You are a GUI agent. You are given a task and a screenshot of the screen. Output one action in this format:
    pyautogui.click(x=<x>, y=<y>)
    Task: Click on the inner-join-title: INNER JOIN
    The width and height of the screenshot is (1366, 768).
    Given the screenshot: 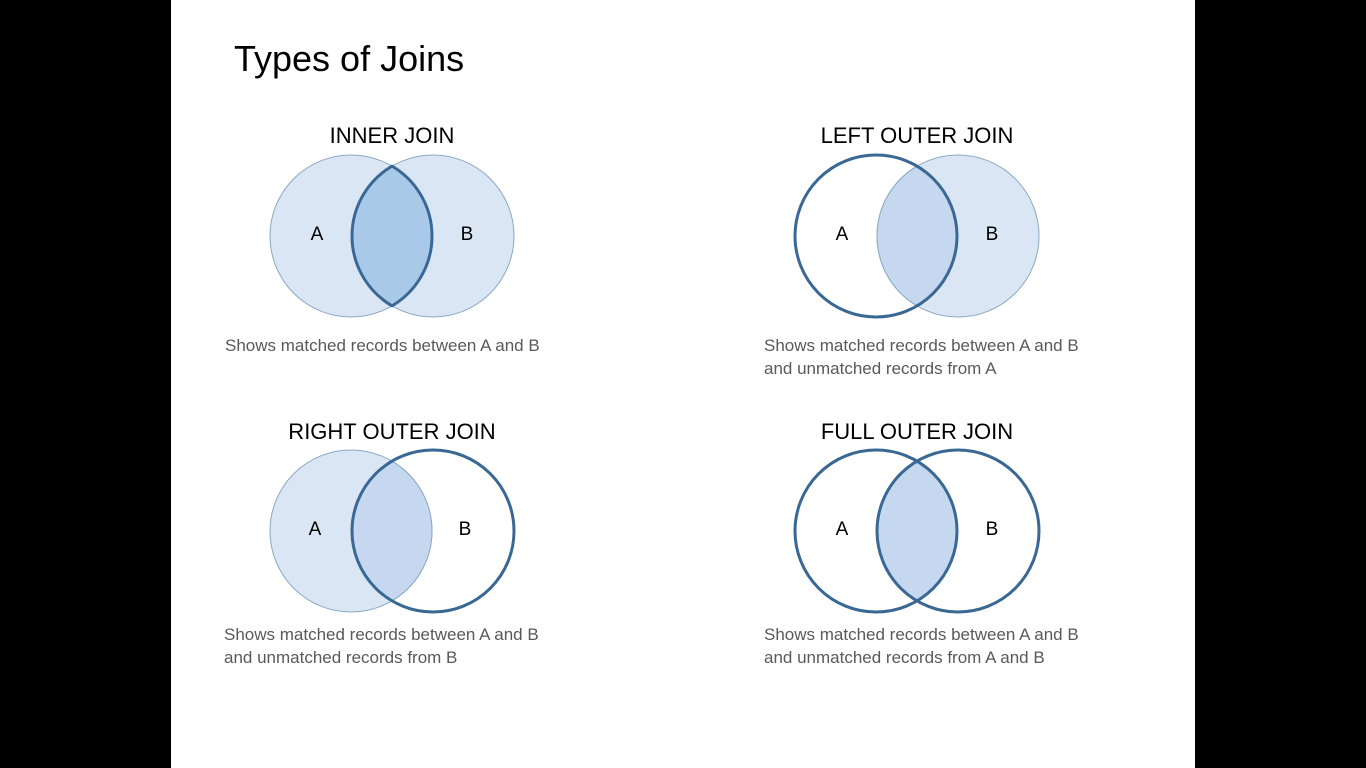 What is the action you would take?
    pyautogui.click(x=392, y=135)
    